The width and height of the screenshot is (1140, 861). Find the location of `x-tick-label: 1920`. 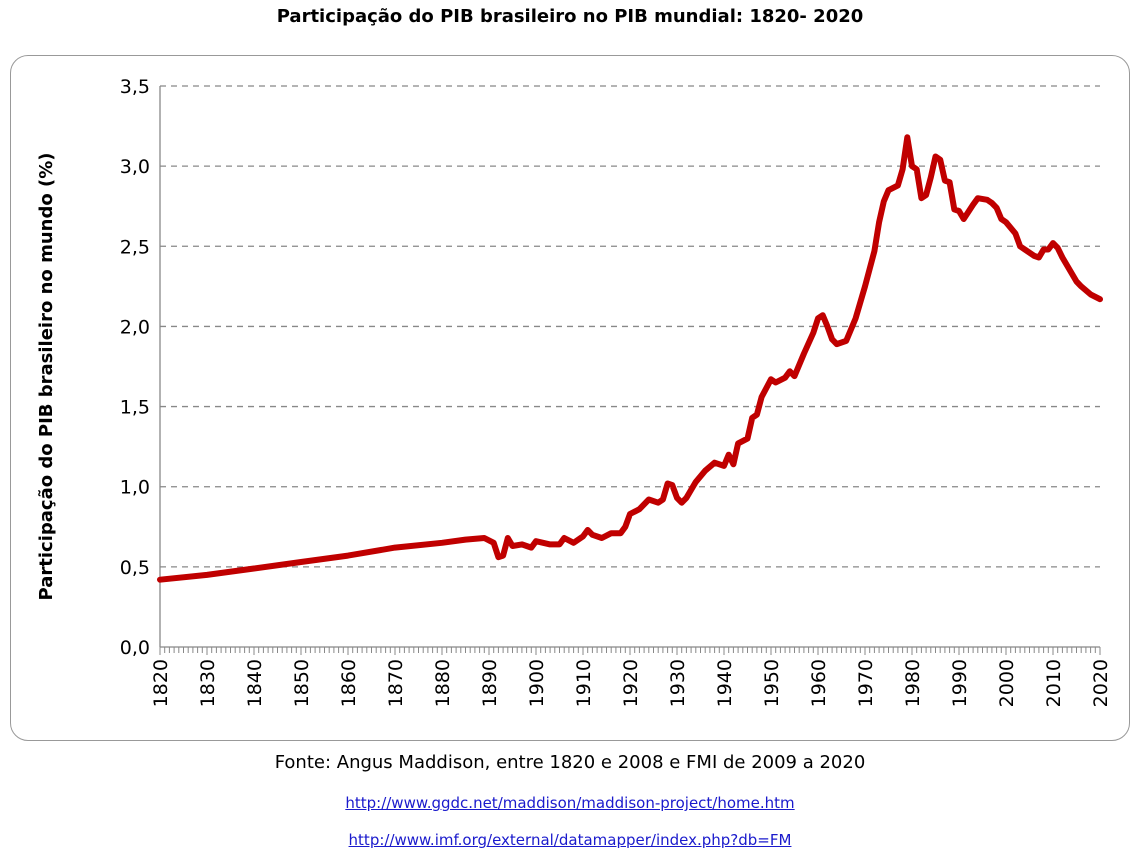

x-tick-label: 1920 is located at coordinates (631, 683).